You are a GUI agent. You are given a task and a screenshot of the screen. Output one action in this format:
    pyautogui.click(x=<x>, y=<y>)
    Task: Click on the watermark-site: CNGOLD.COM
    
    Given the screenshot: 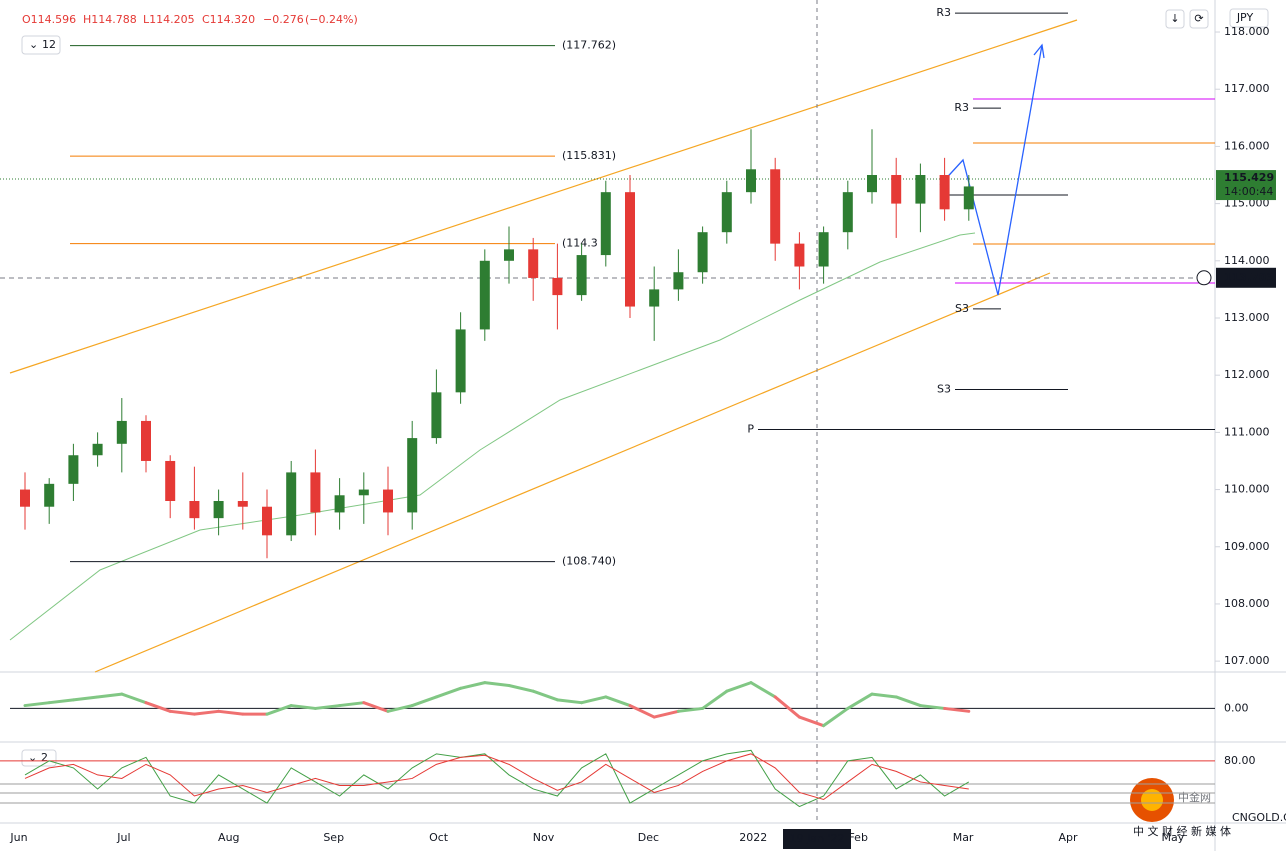 What is the action you would take?
    pyautogui.click(x=1259, y=817)
    